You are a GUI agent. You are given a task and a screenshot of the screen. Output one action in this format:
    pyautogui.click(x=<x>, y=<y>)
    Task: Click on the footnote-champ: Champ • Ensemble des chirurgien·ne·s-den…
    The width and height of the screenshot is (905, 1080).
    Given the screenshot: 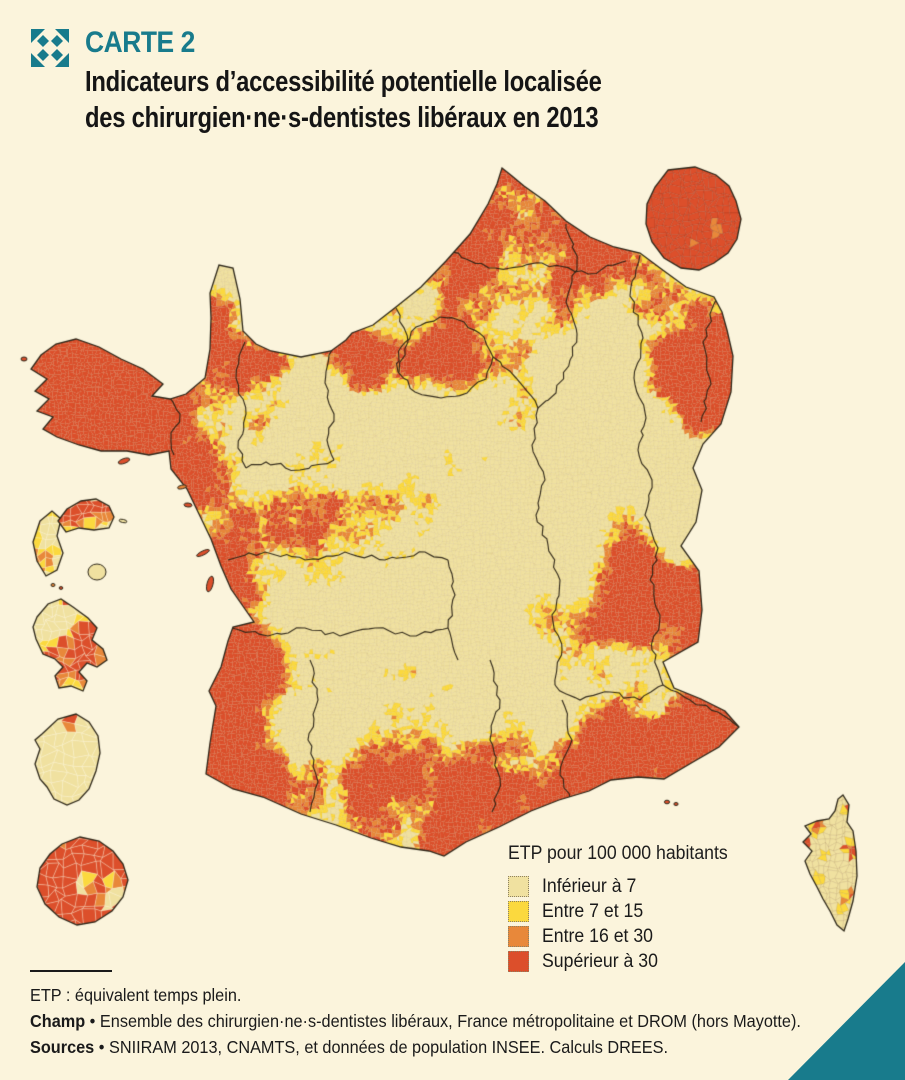 What is the action you would take?
    pyautogui.click(x=415, y=1021)
    